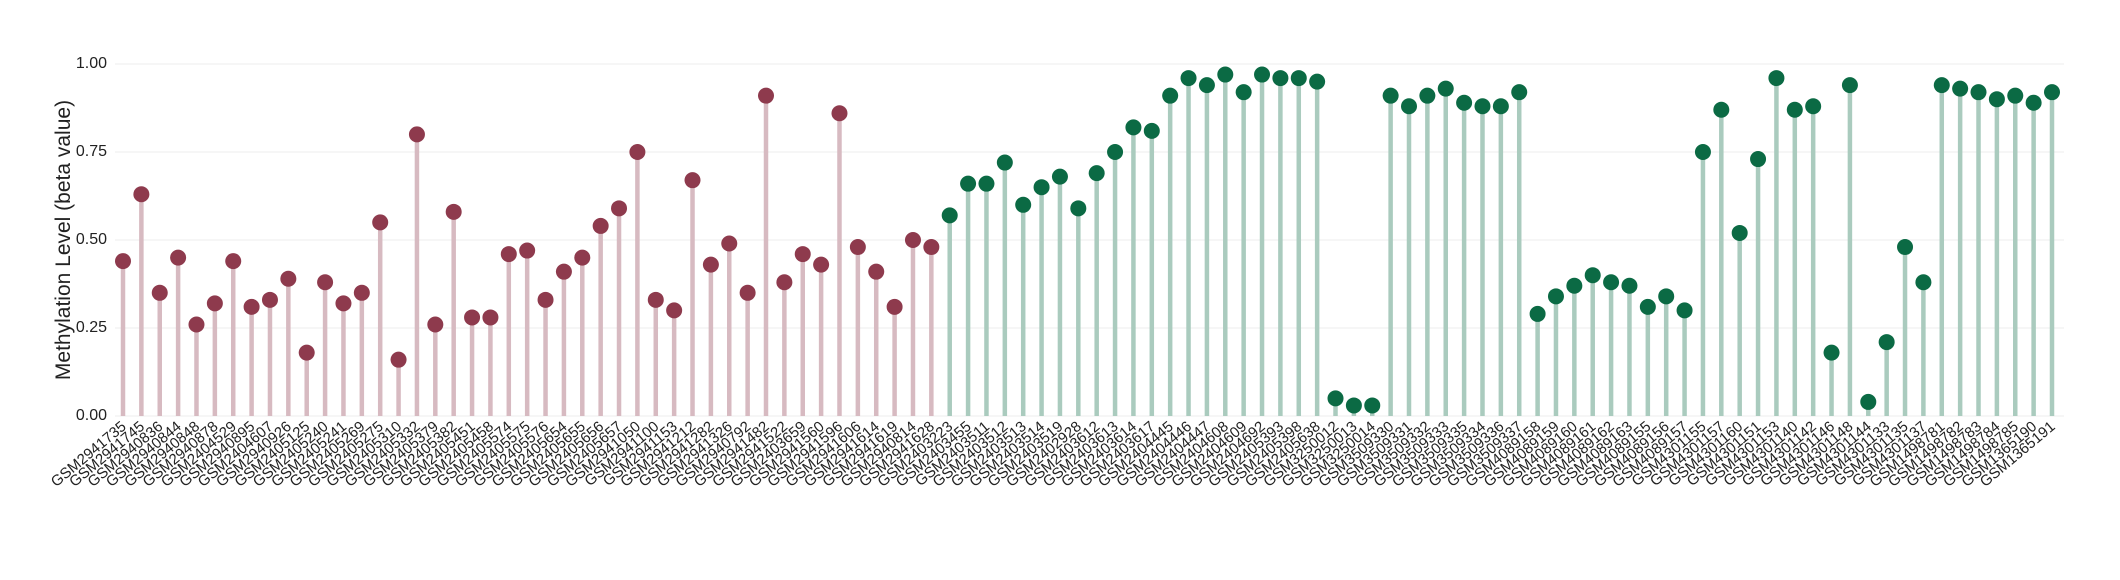  I want to click on y-tick-label: 0.00, so click(91, 415).